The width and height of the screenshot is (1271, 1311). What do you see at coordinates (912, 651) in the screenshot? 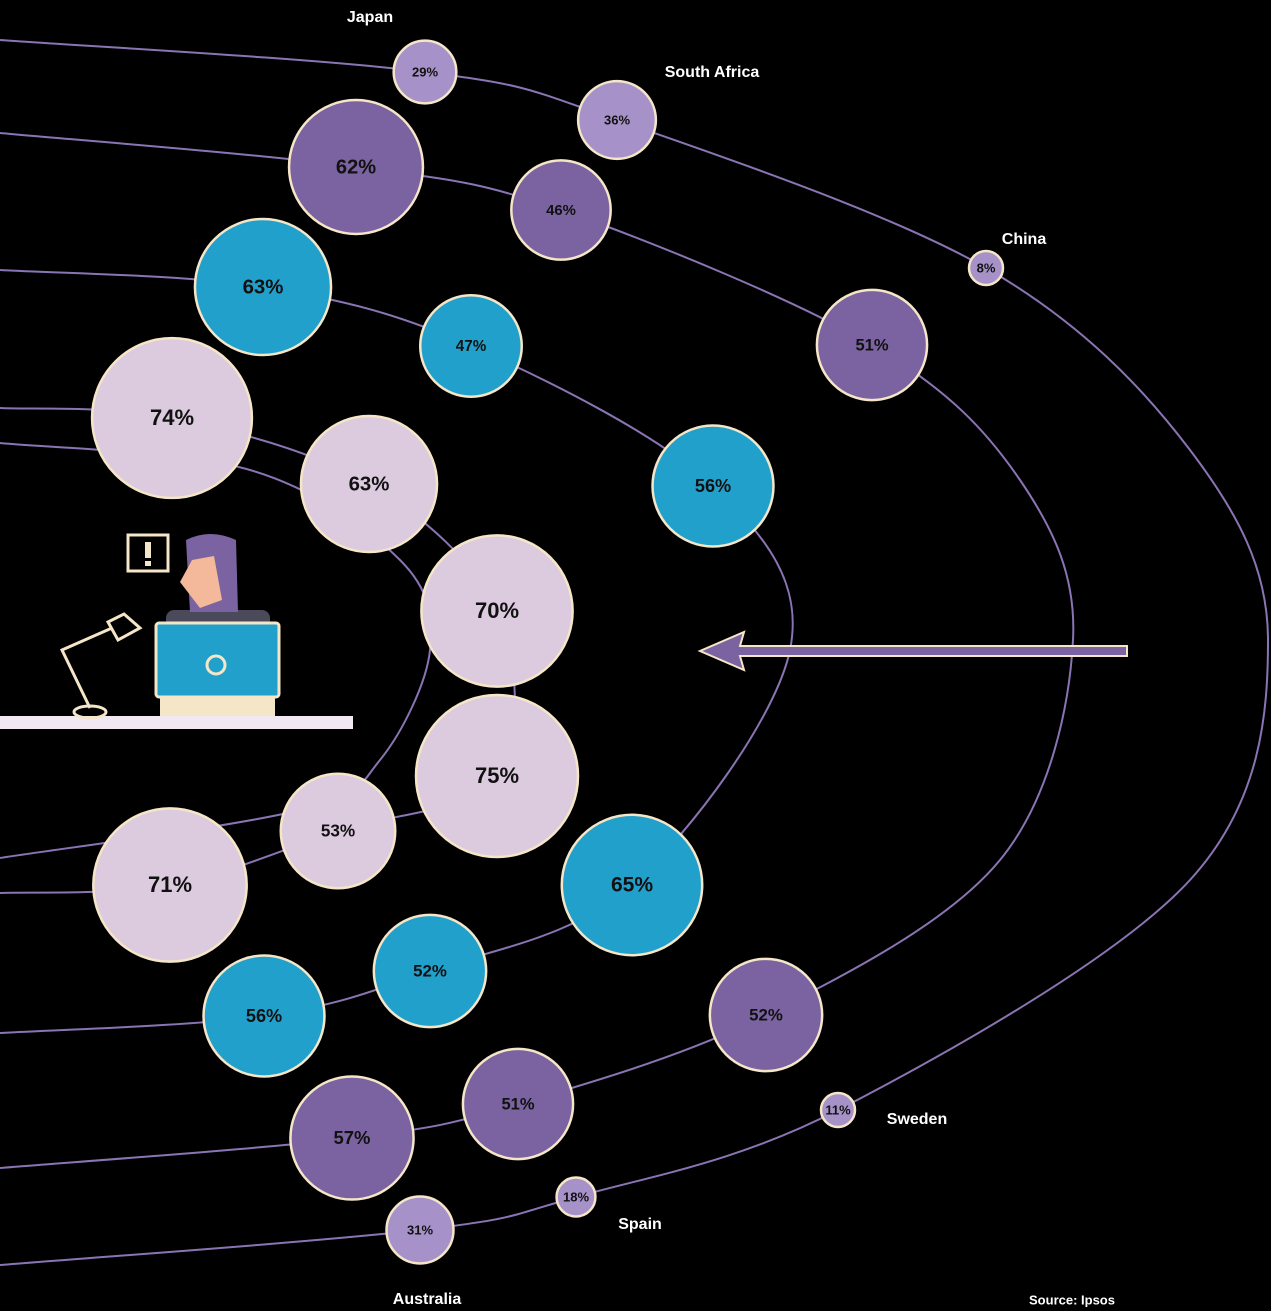
I see `arrow` at bounding box center [912, 651].